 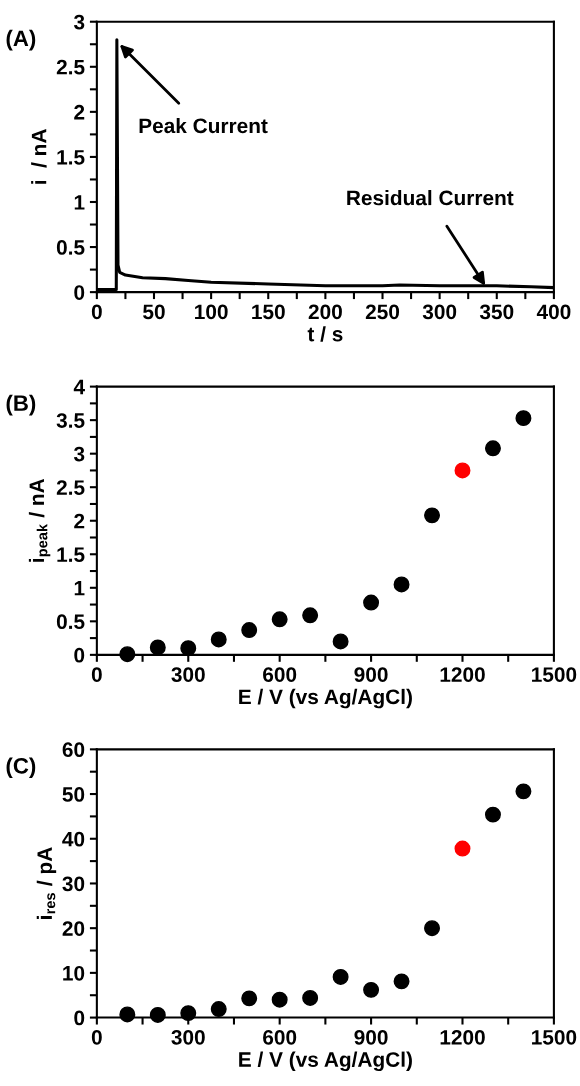 I want to click on y-tick-label: 3.5, so click(x=70, y=420).